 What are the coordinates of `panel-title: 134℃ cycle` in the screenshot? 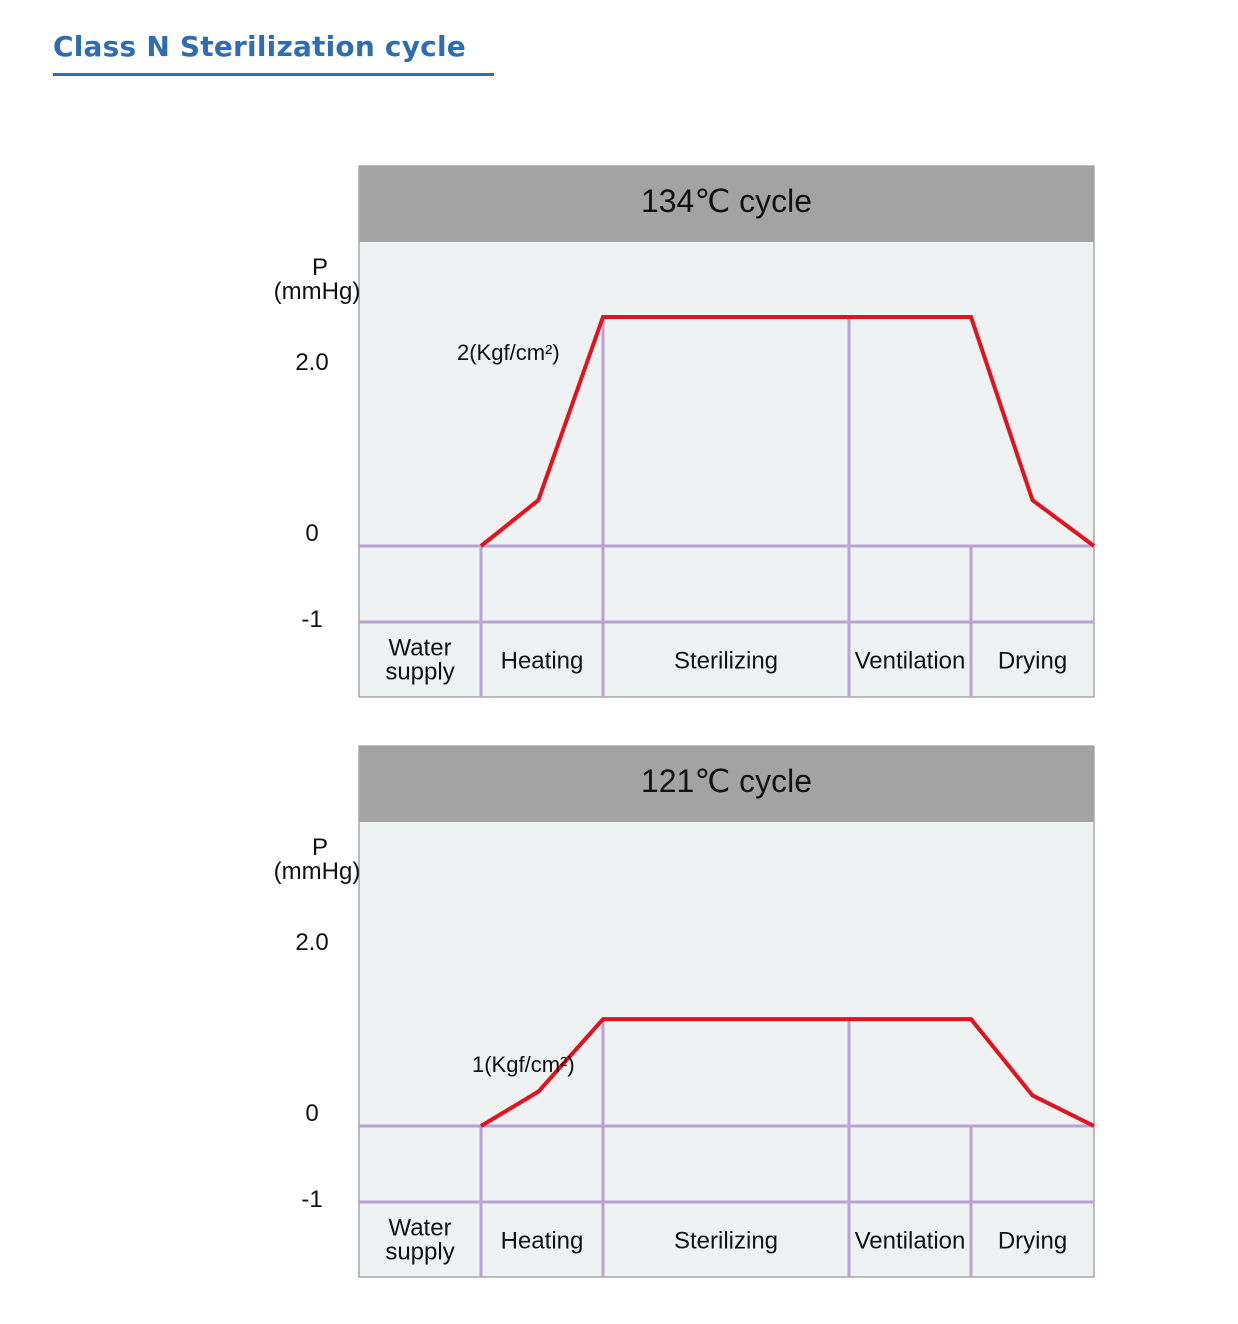 It's located at (726, 201).